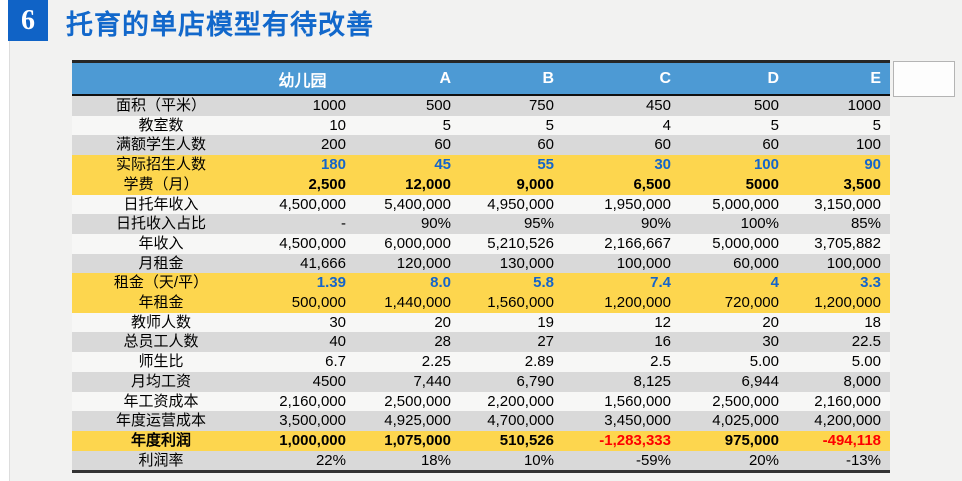  What do you see at coordinates (924, 79) in the screenshot?
I see `empty-adjacent-cell` at bounding box center [924, 79].